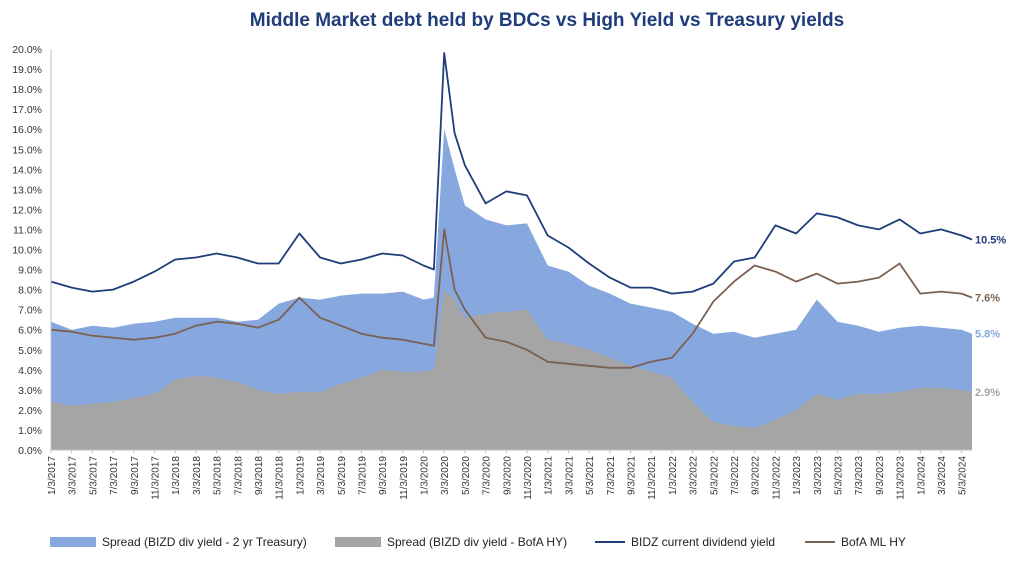 The height and width of the screenshot is (571, 1024). I want to click on y-tick-label: 15.0%, so click(27, 150).